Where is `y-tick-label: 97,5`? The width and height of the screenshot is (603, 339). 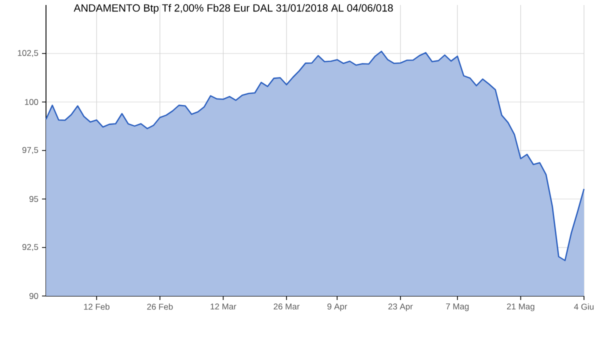 y-tick-label: 97,5 is located at coordinates (30, 150).